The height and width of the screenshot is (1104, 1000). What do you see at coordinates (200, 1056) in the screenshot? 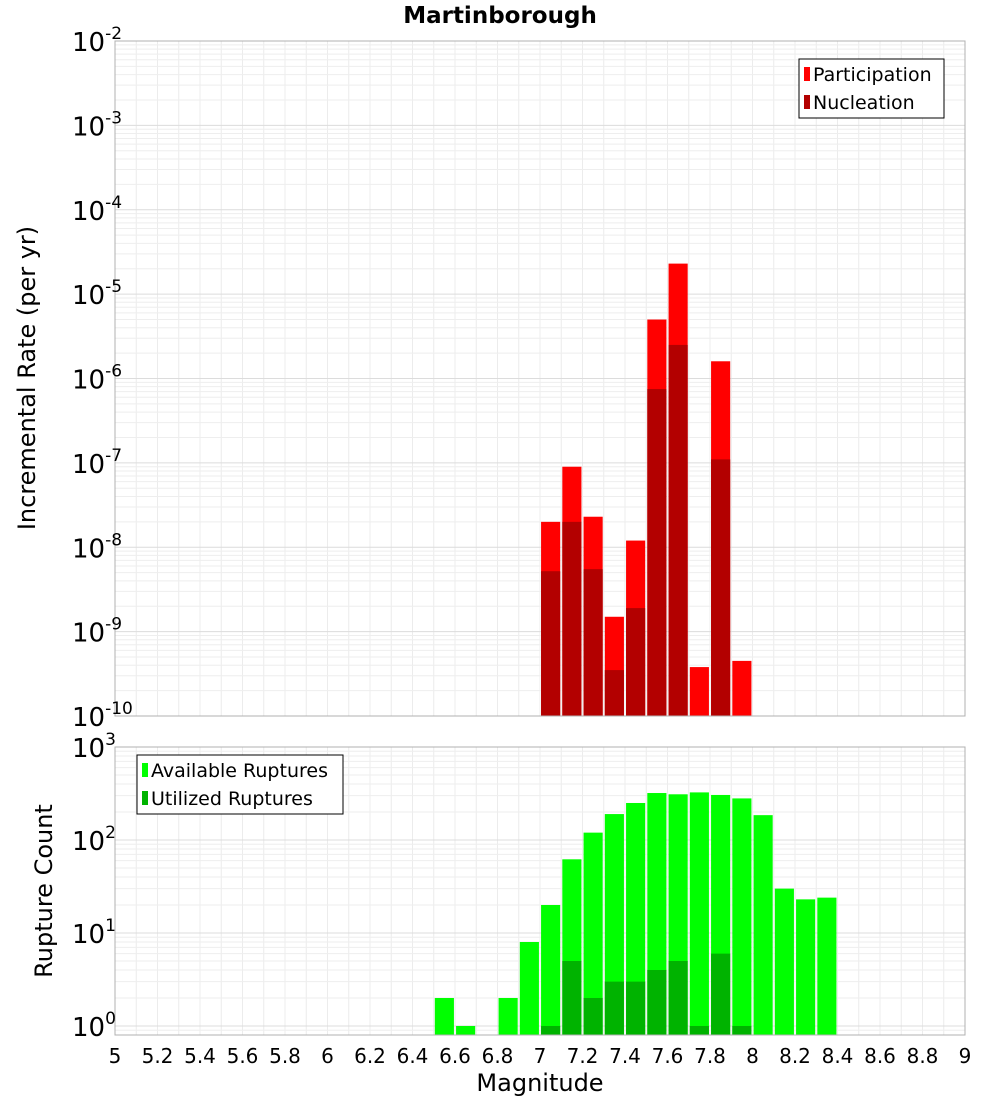
I see `x-tick-label: 5.4` at bounding box center [200, 1056].